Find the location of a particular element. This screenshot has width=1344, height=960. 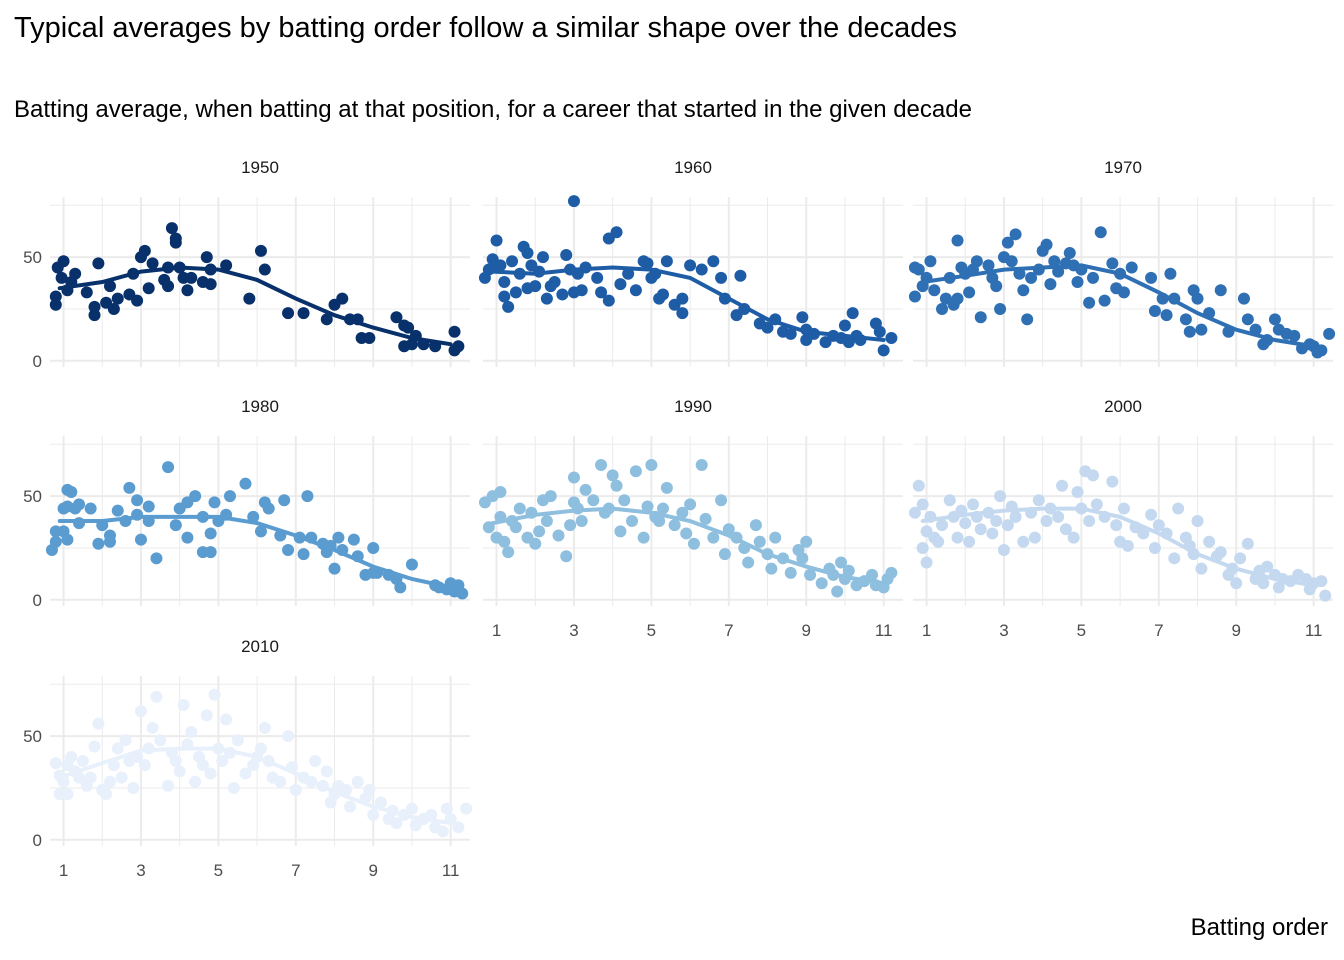

panel-title: 2000 is located at coordinates (1123, 406).